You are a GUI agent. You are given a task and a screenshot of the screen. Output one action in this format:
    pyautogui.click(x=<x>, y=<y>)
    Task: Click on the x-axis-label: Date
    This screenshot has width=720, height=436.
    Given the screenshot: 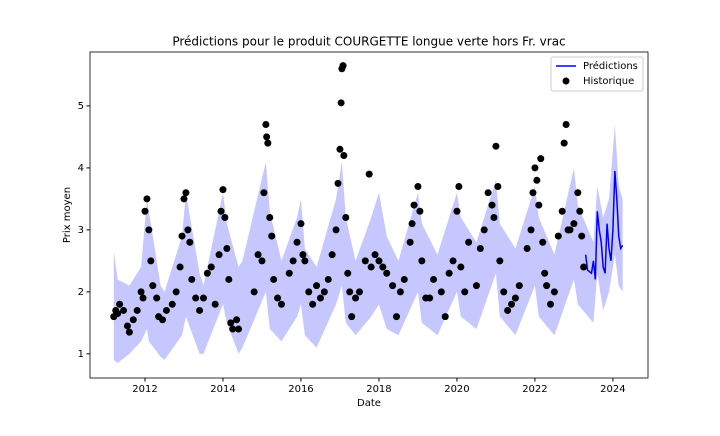 What is the action you would take?
    pyautogui.click(x=369, y=403)
    